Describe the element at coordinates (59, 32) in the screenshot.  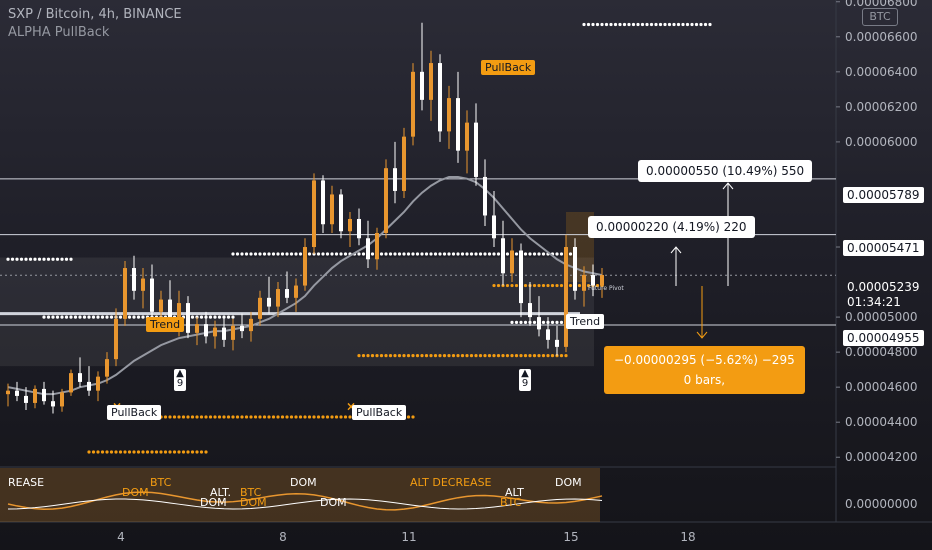
I see `indicator-title: ALPHA PullBack` at that location.